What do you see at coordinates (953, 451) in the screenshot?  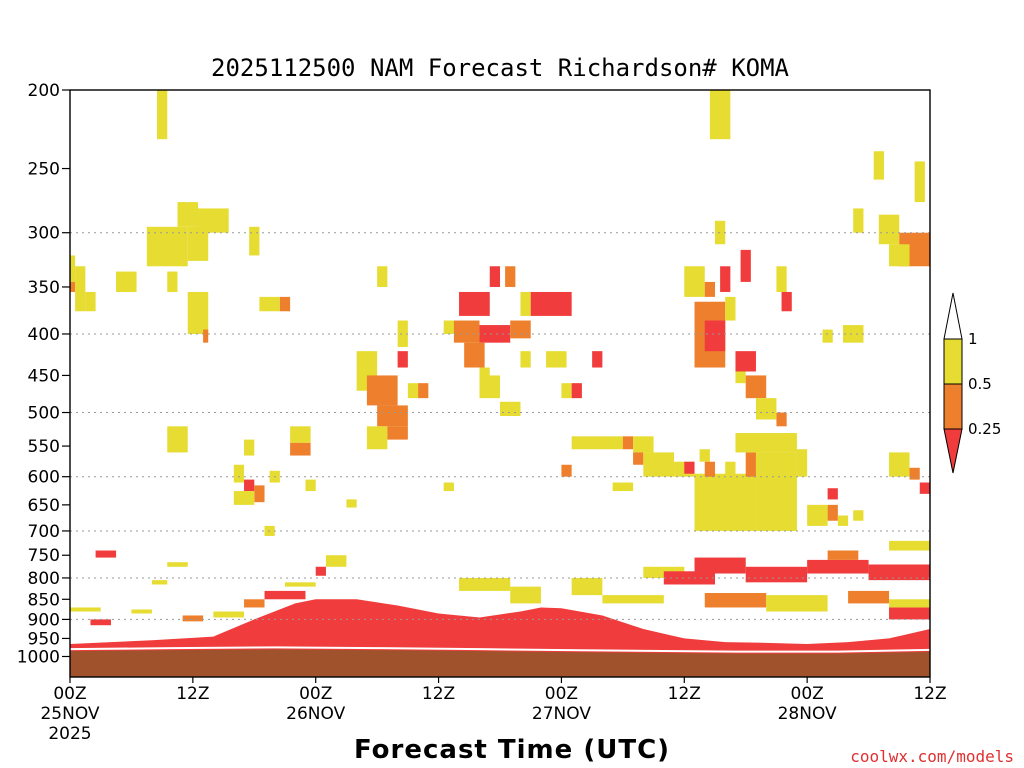 I see `legend-swatch-below` at bounding box center [953, 451].